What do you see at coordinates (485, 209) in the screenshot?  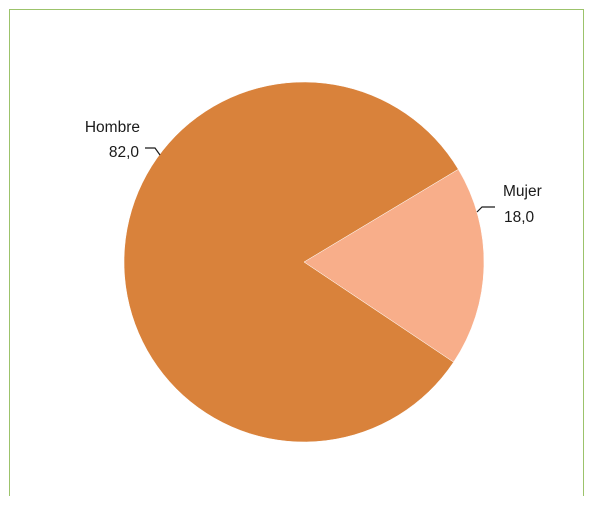 I see `leader-line-mujer` at bounding box center [485, 209].